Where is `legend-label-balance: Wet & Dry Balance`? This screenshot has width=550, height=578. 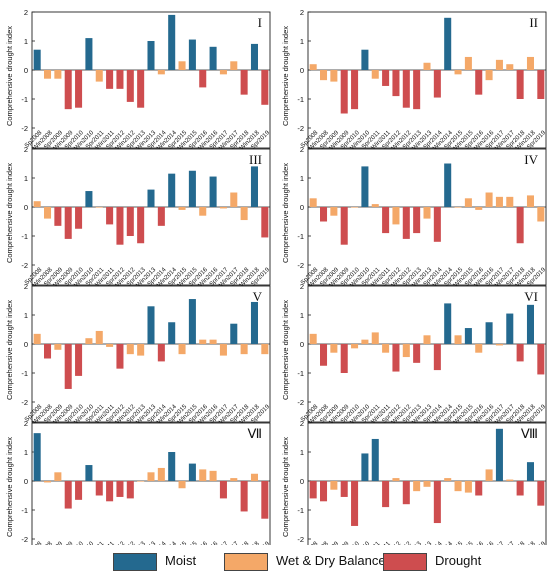
legend-label-balance: Wet & Dry Balance is located at coordinates (331, 560).